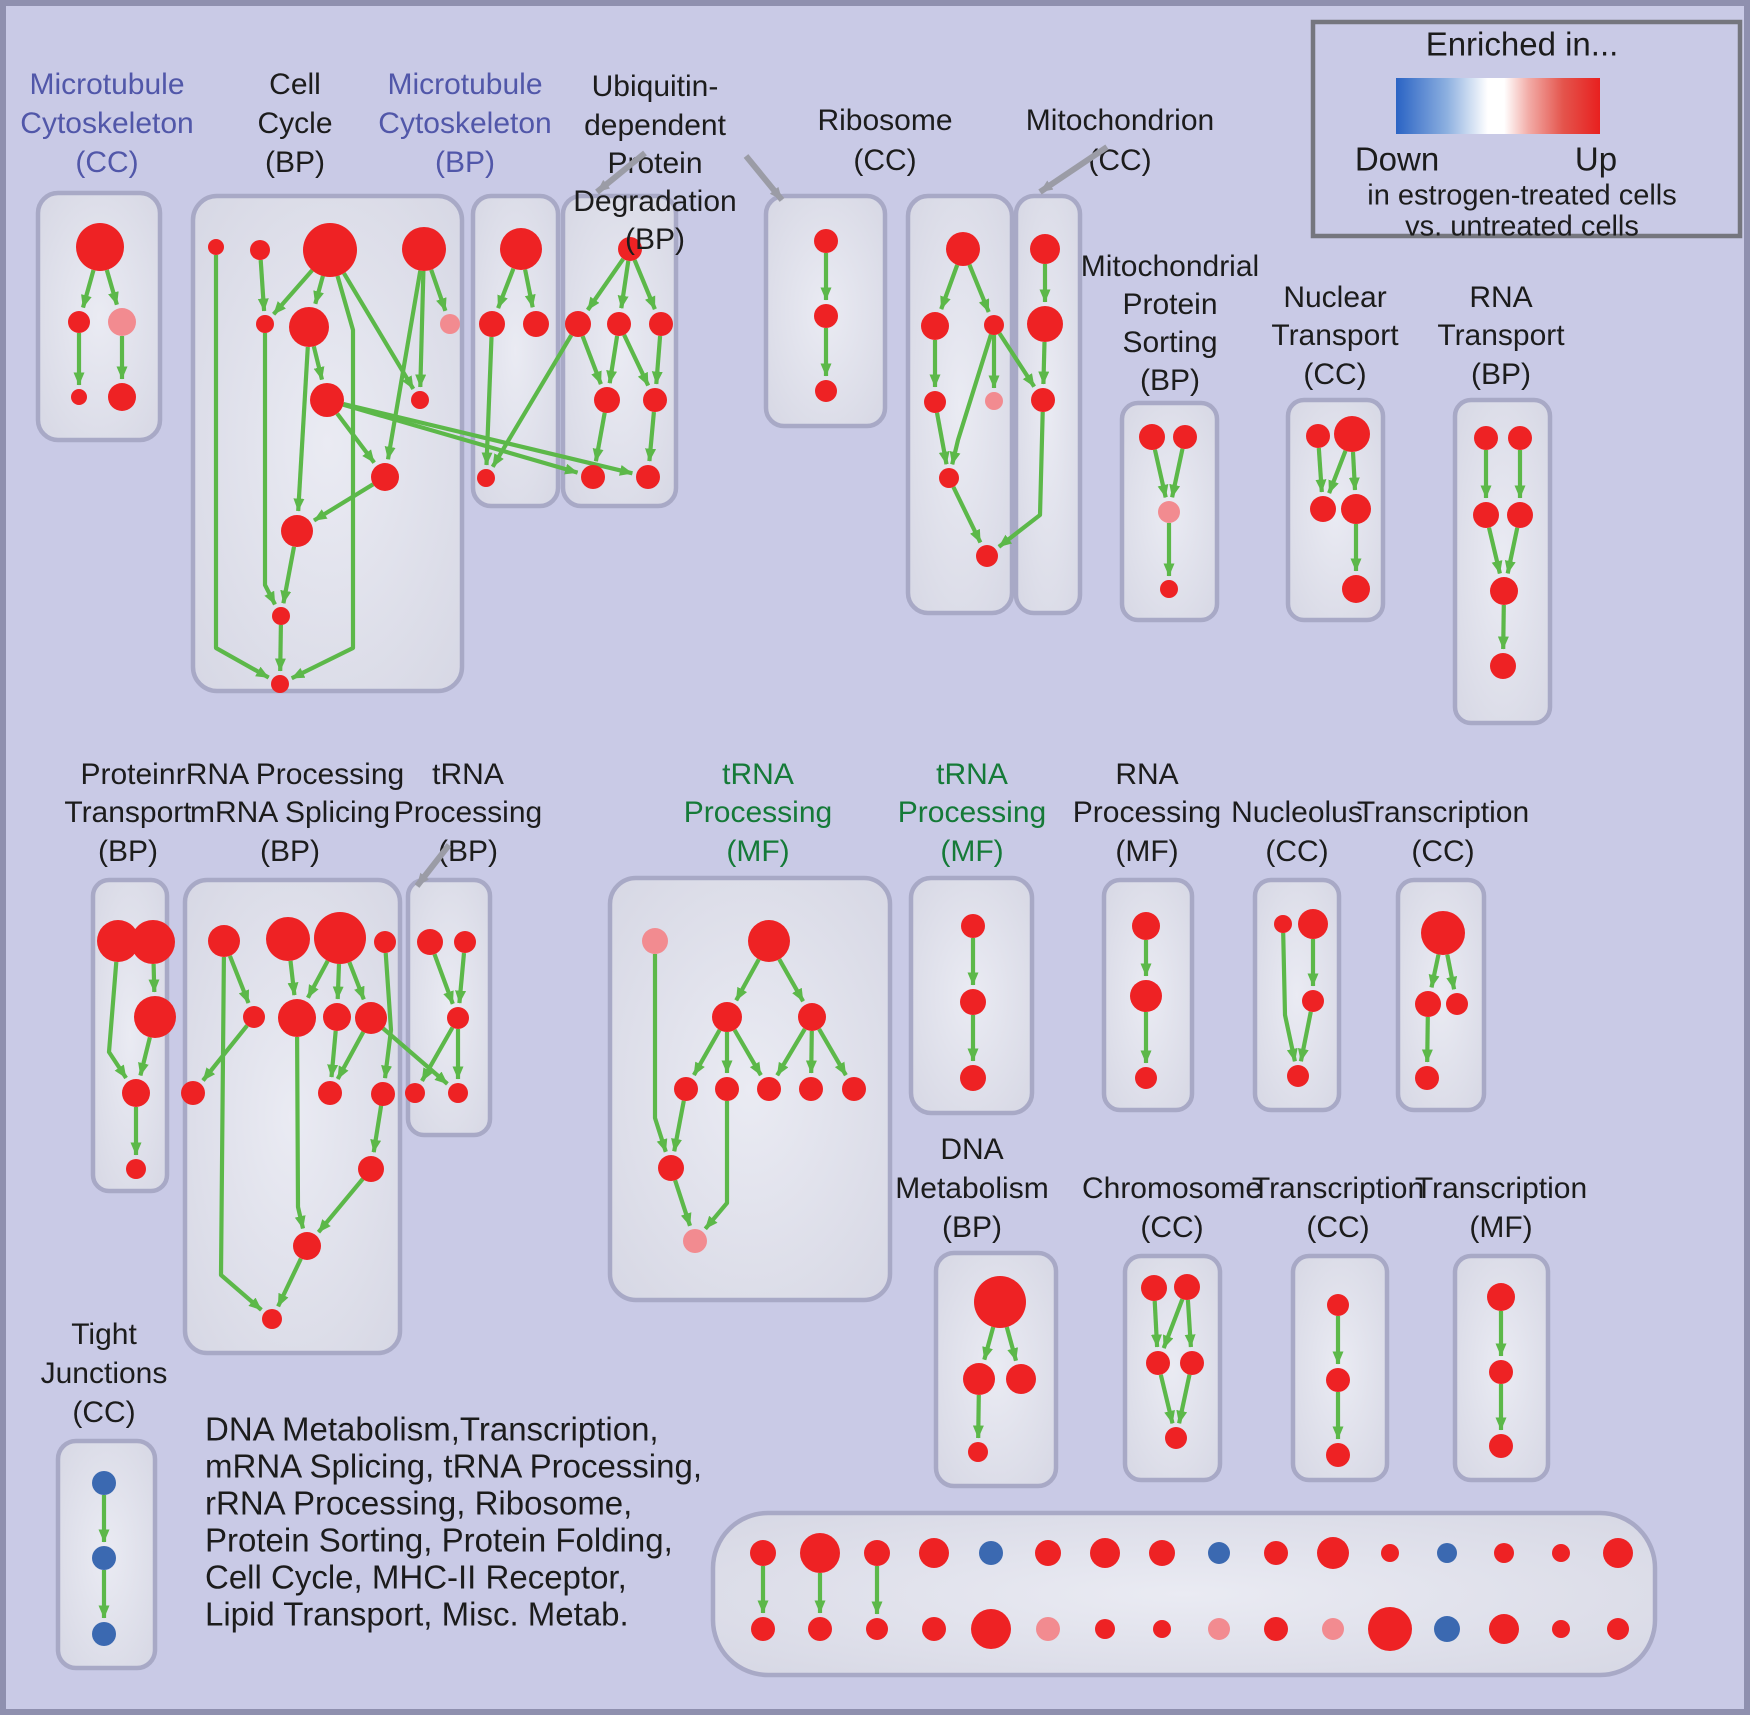 Image resolution: width=1750 pixels, height=1715 pixels. I want to click on cluster-label-prot_t: (BP), so click(128, 851).